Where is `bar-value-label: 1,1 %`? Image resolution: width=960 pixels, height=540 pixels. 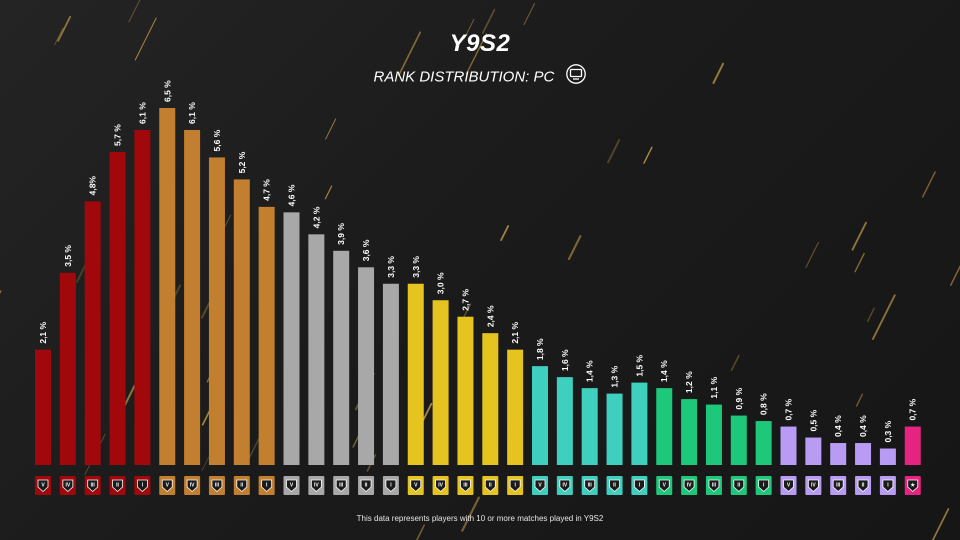
bar-value-label: 1,1 % is located at coordinates (714, 387).